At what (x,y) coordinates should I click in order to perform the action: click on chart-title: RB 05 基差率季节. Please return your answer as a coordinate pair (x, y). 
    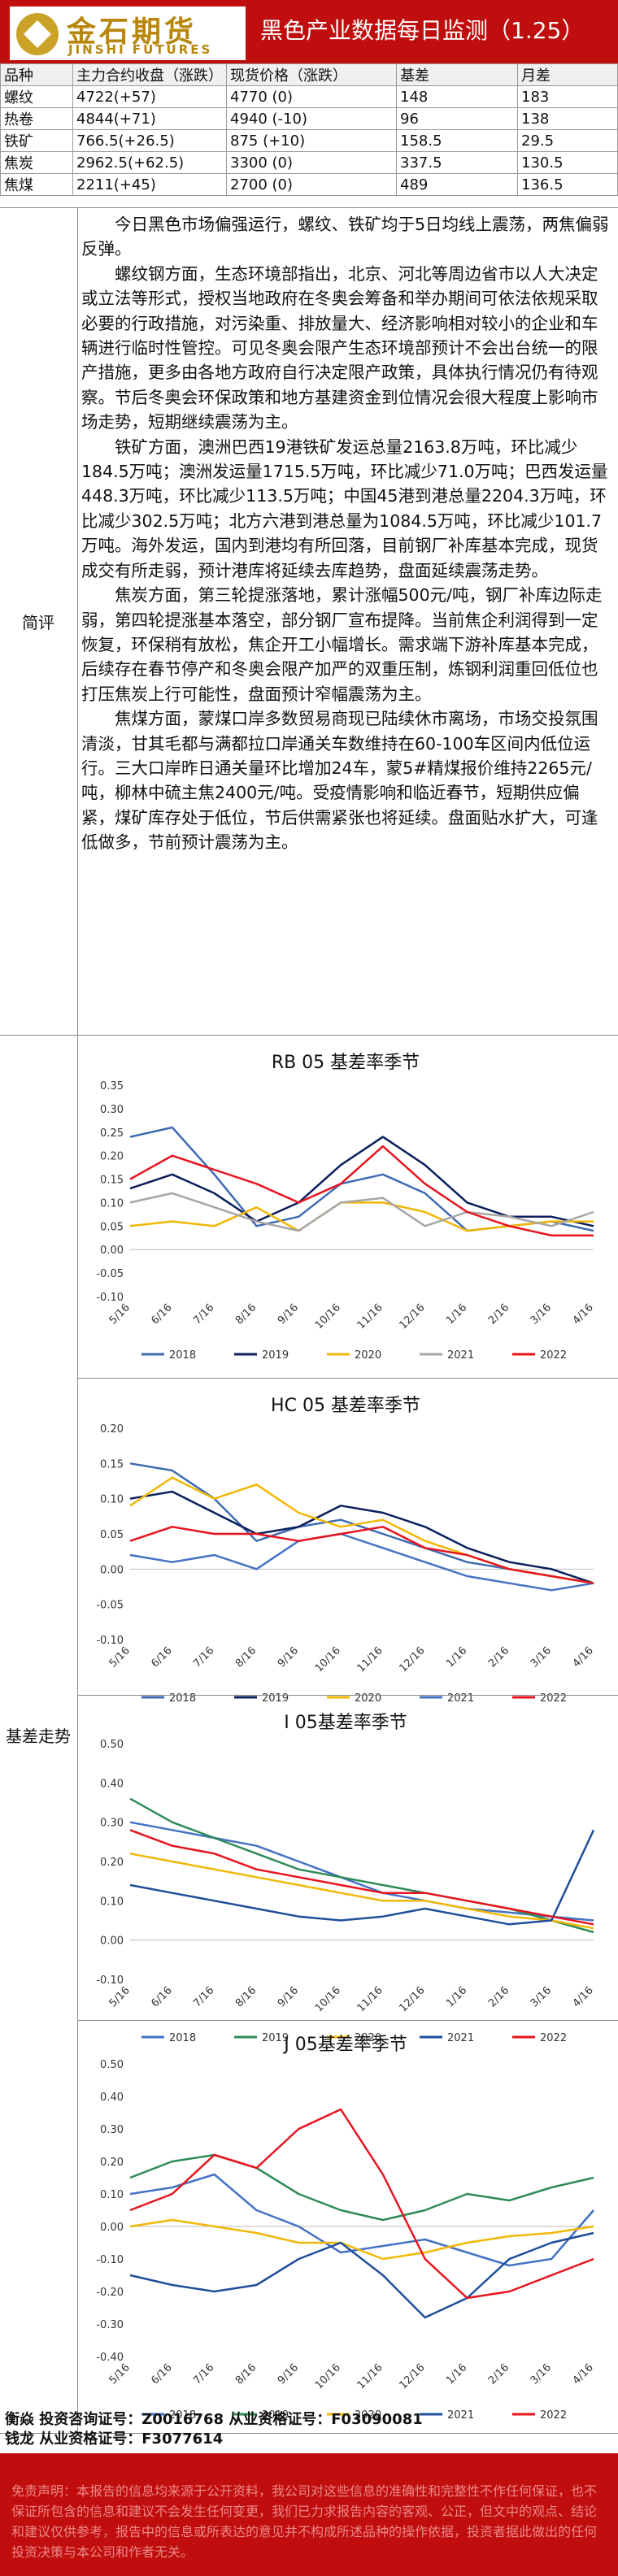
    Looking at the image, I should click on (345, 1063).